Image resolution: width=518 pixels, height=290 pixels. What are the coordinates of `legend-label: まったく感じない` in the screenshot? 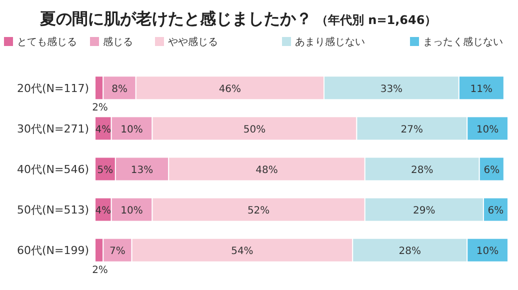 It's located at (463, 42).